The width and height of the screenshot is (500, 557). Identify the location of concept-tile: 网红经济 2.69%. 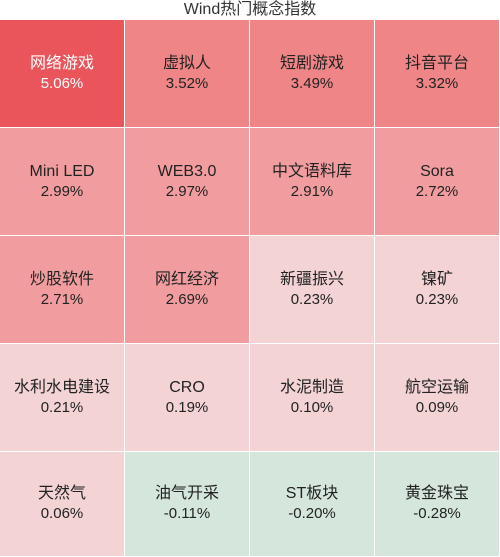
(187, 290).